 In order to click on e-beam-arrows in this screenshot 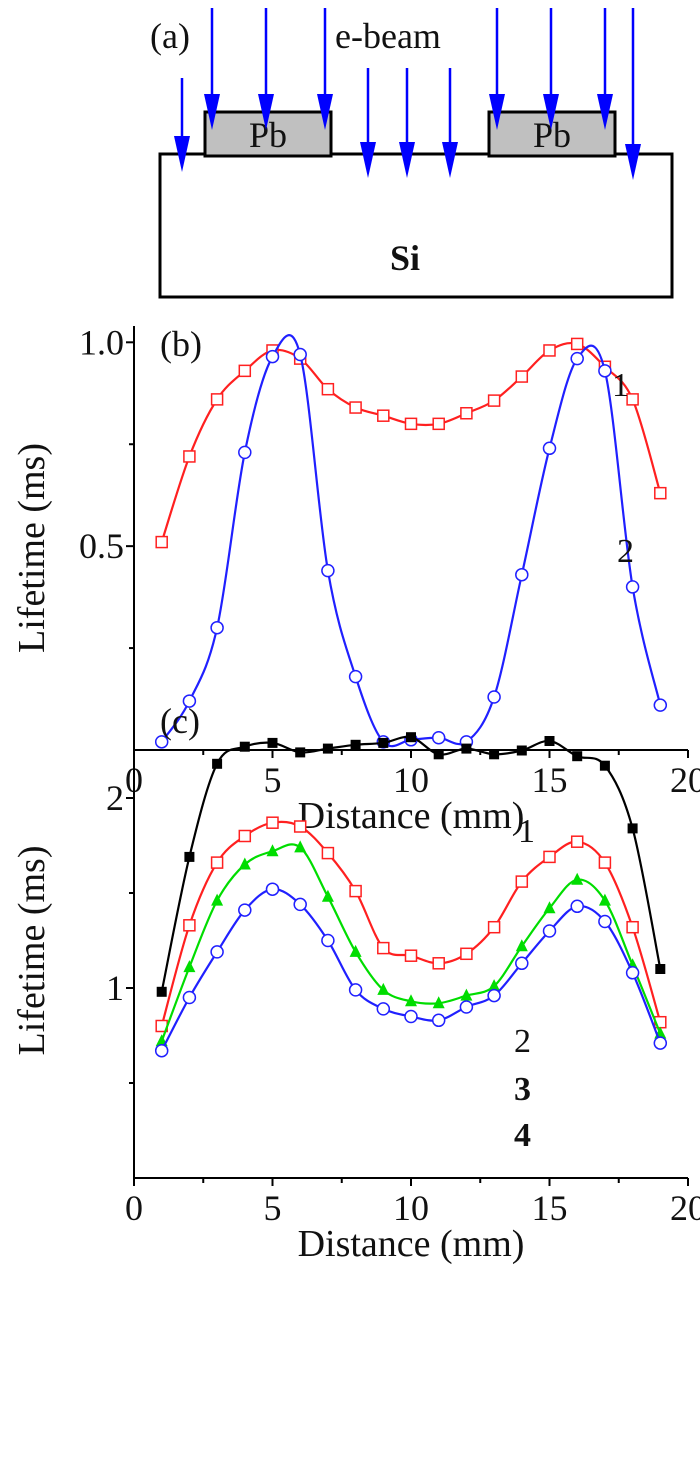, I will do `click(407, 94)`.